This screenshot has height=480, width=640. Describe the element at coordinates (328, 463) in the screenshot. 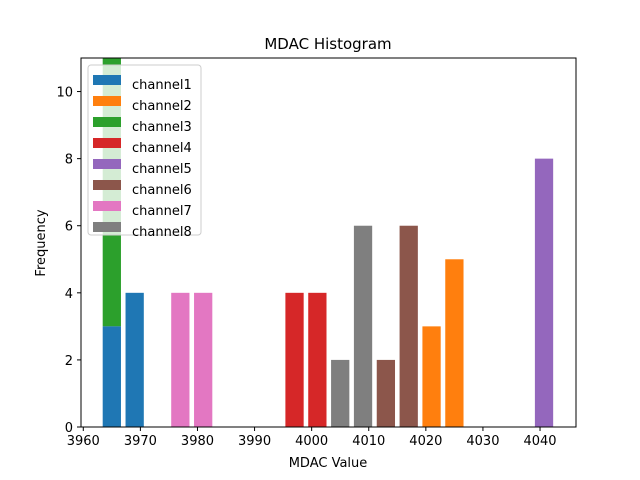

I see `x-axis-label: MDAC Value` at that location.